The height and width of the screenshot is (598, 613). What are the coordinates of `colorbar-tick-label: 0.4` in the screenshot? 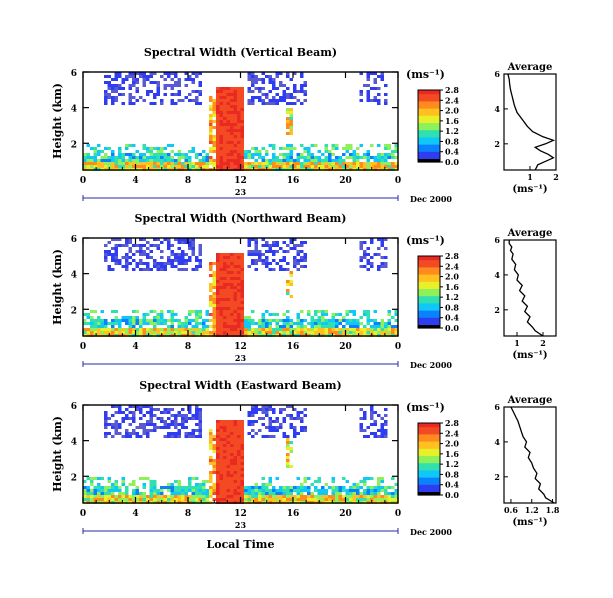 It's located at (452, 152).